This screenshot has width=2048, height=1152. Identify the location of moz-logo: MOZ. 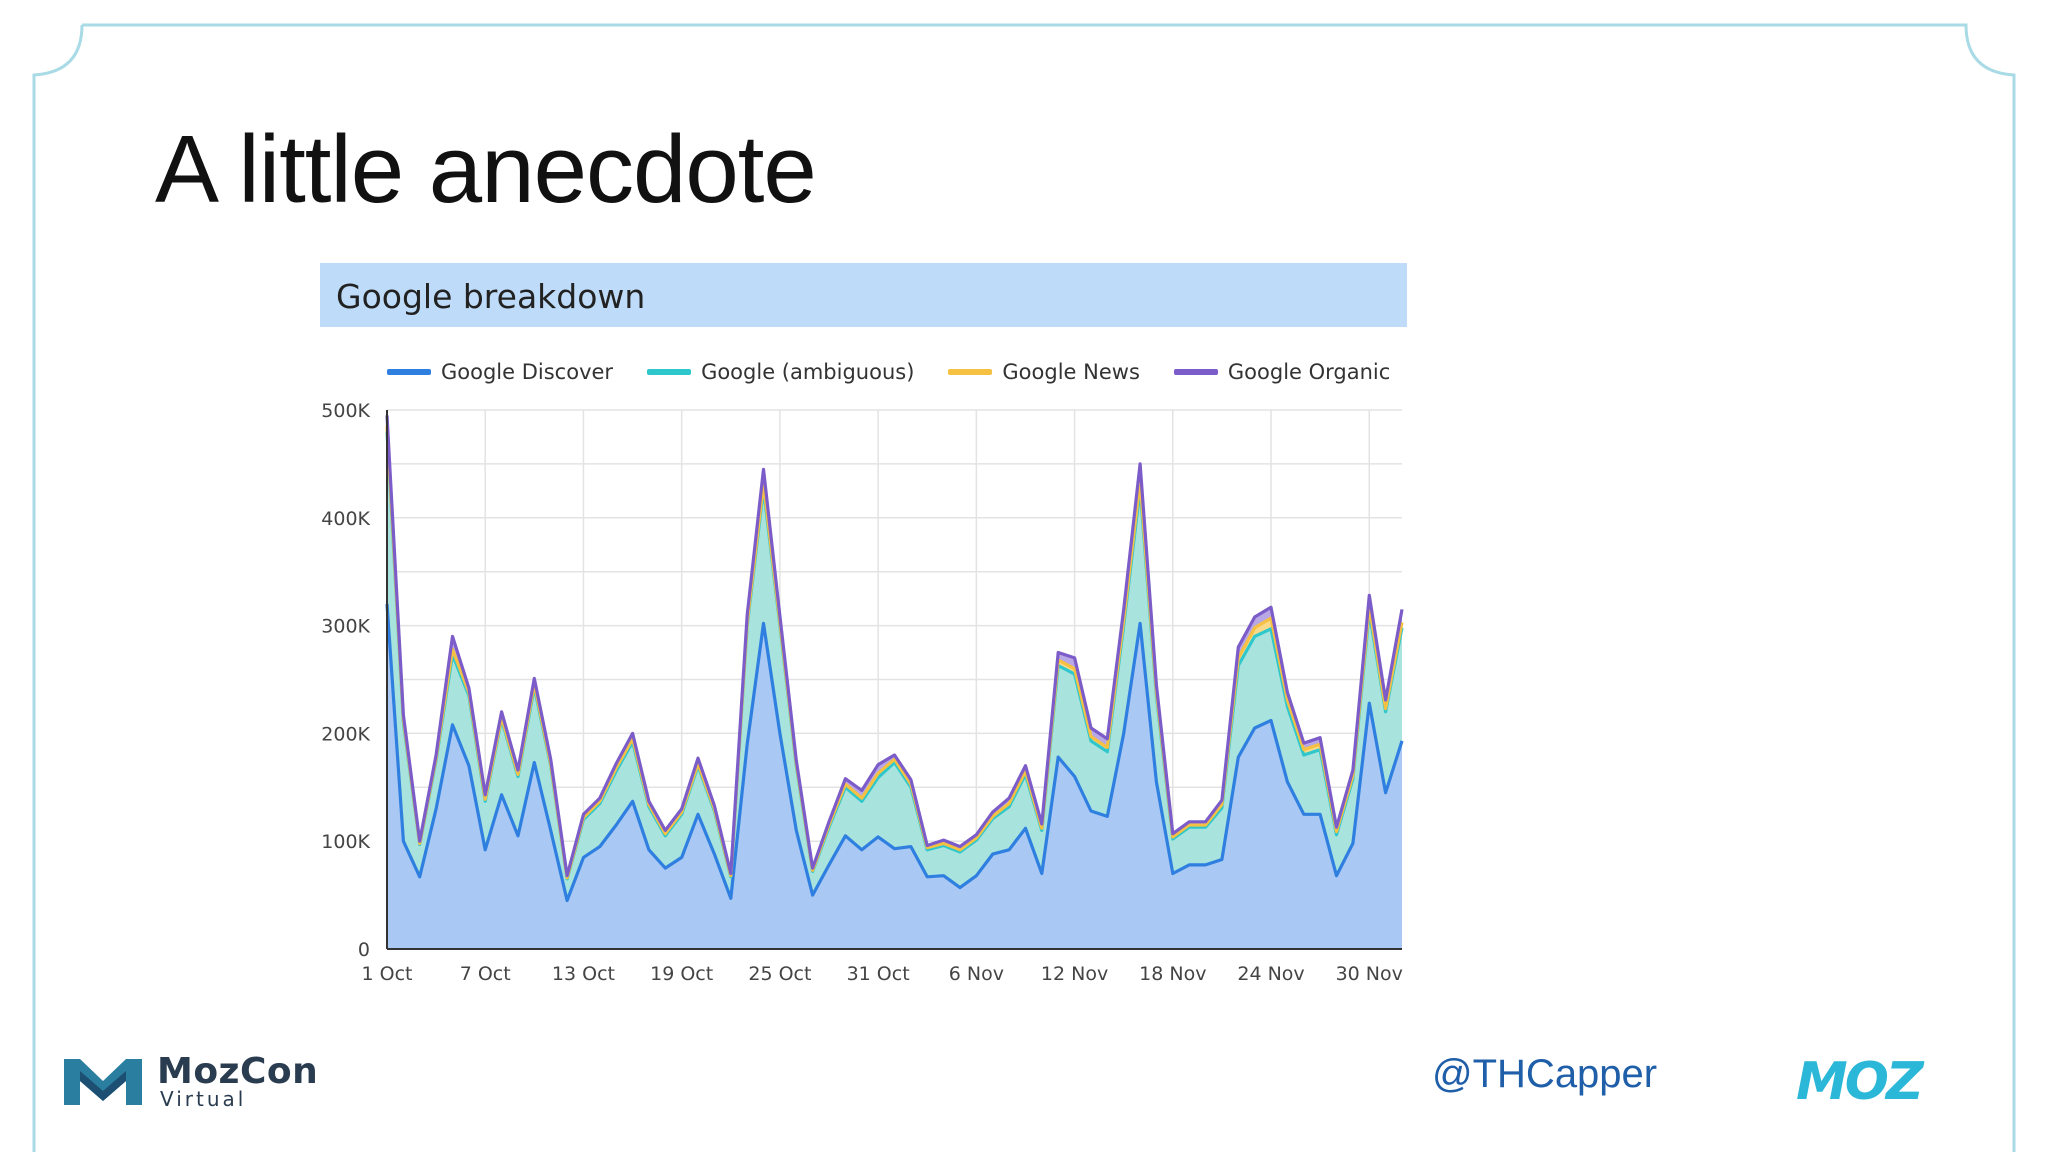
(1860, 1082).